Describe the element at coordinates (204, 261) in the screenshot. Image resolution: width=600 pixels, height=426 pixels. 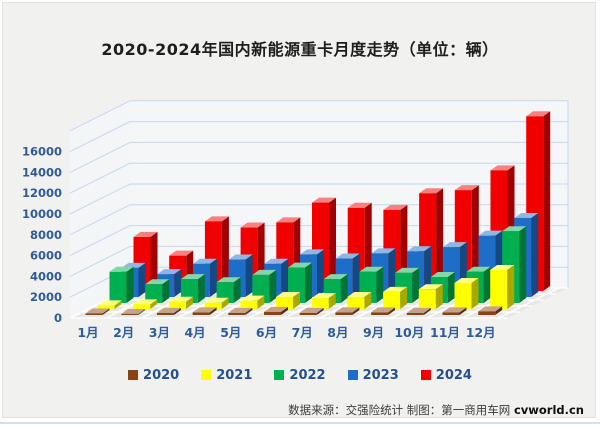
I see `bar-top-2023-3月` at that location.